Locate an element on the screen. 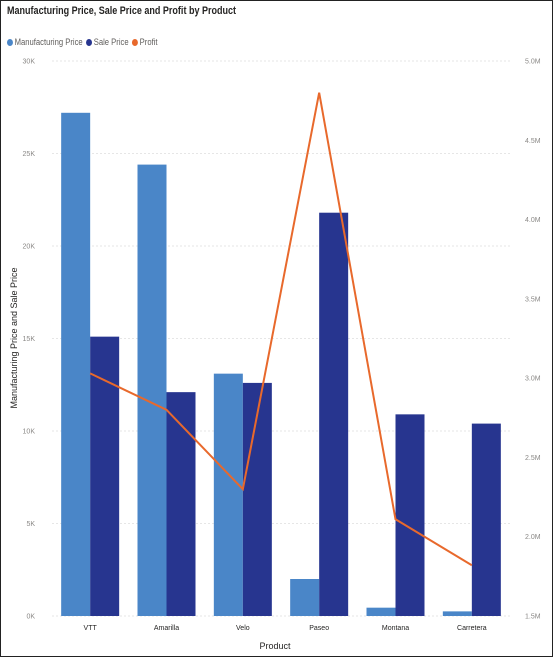 This screenshot has height=657, width=553. bar-sale-price-vtt is located at coordinates (105, 476).